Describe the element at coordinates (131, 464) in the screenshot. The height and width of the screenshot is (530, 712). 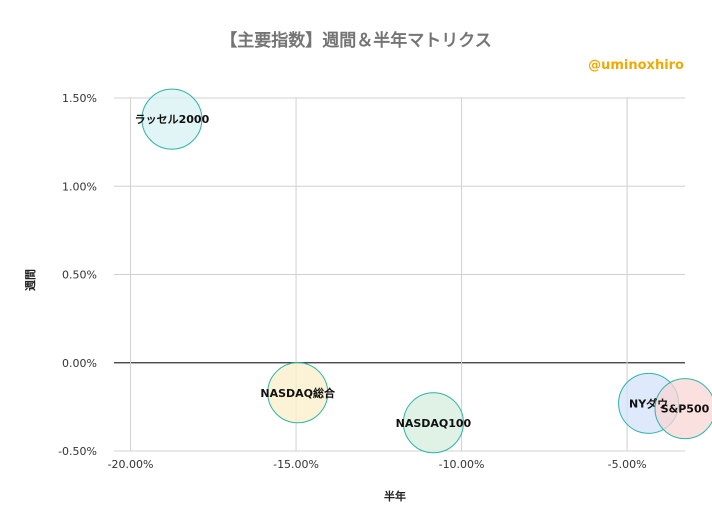
I see `x-tick-label: -20.00%` at that location.